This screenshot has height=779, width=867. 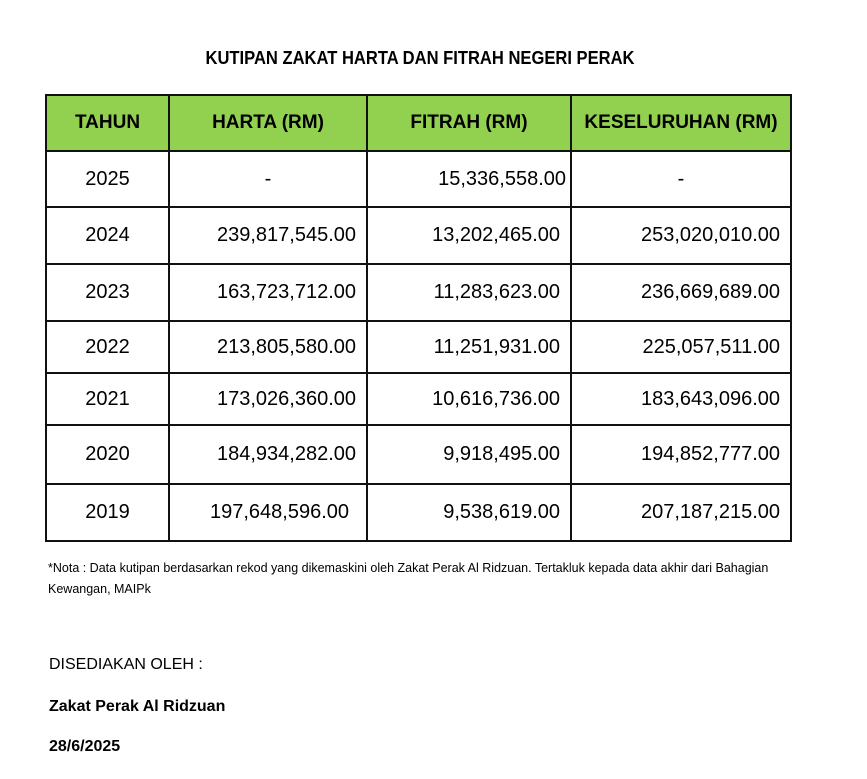 I want to click on cell-keseluruhan: 236,669,689.00, so click(x=681, y=292).